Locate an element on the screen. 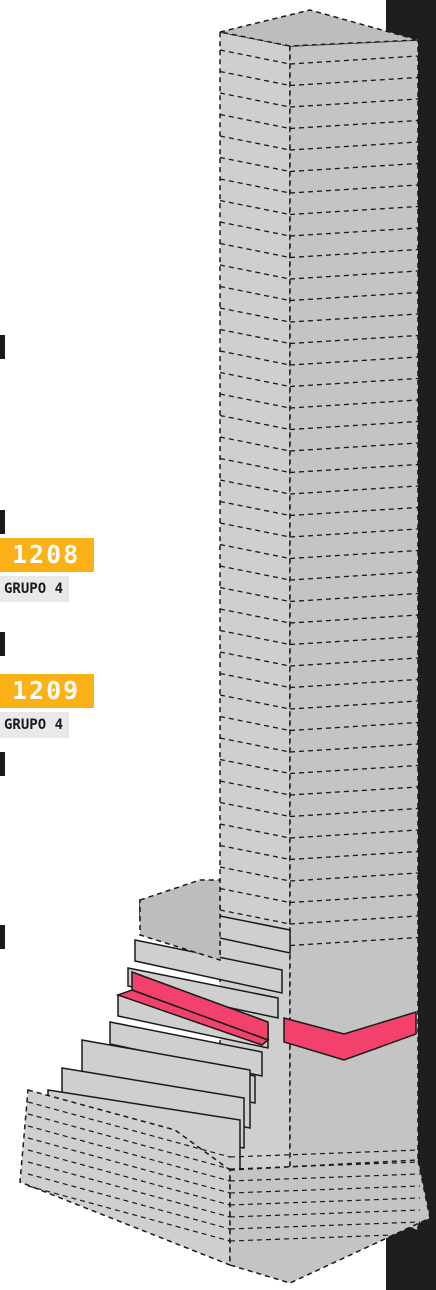 The image size is (436, 1290). unit-tag-1208: 1208 GRUPO 4 is located at coordinates (47, 570).